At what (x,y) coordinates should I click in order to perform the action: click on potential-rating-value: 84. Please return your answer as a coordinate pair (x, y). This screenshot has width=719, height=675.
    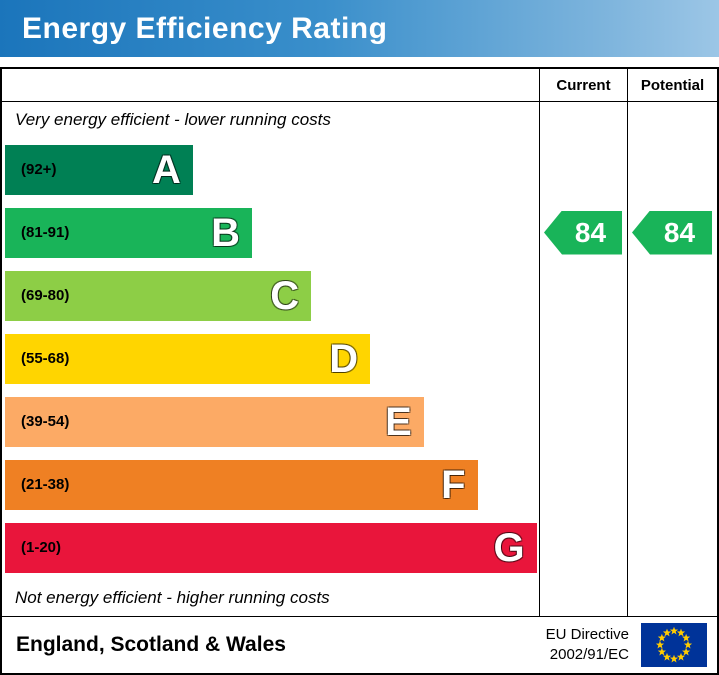
    Looking at the image, I should click on (679, 232).